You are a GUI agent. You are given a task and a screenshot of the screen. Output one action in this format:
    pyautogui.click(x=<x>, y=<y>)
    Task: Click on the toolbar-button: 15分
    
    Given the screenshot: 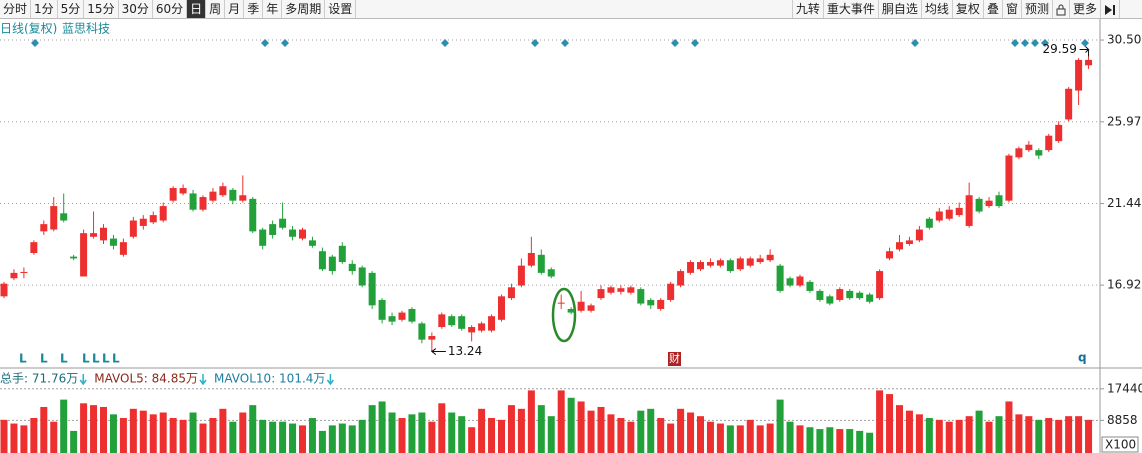 What is the action you would take?
    pyautogui.click(x=101, y=9)
    